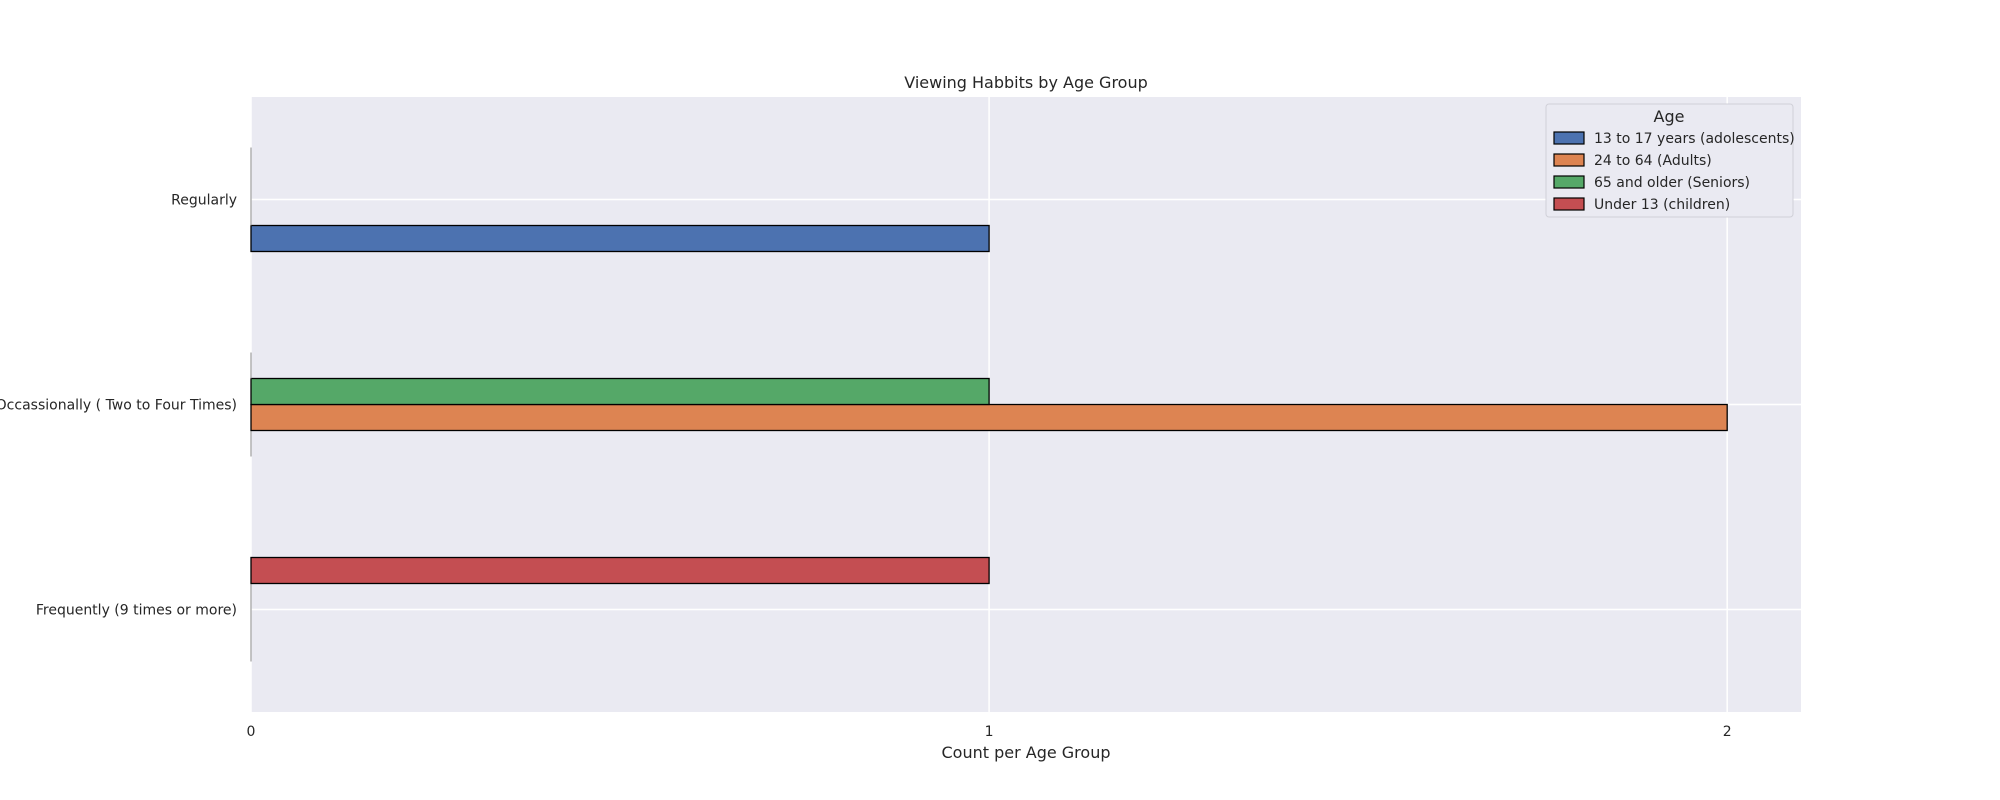 The image size is (2000, 800). Describe the element at coordinates (1662, 205) in the screenshot. I see `legend-label: Under 13 (children)` at that location.